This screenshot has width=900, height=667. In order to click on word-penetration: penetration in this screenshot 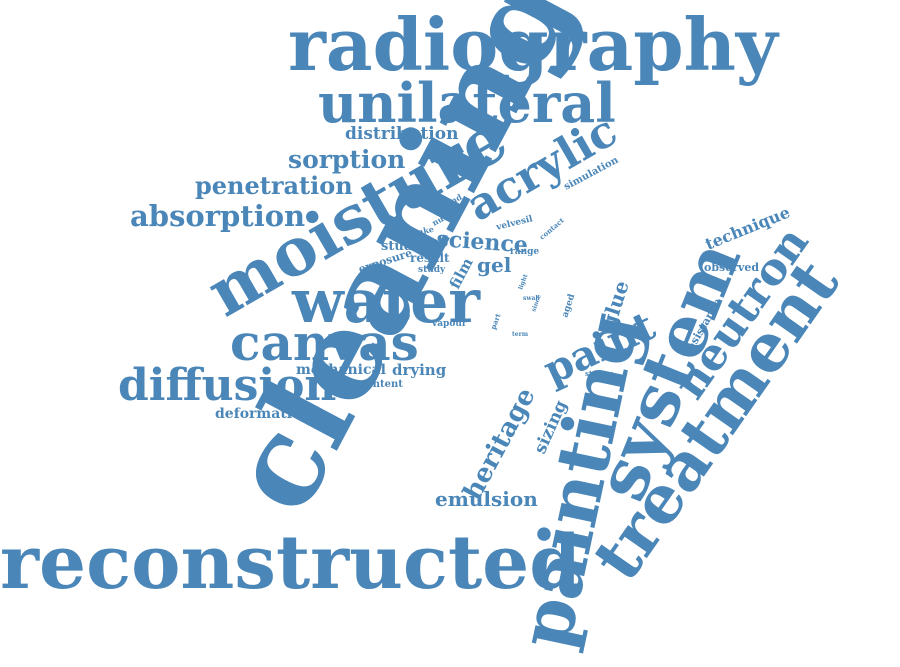, I will do `click(274, 185)`.